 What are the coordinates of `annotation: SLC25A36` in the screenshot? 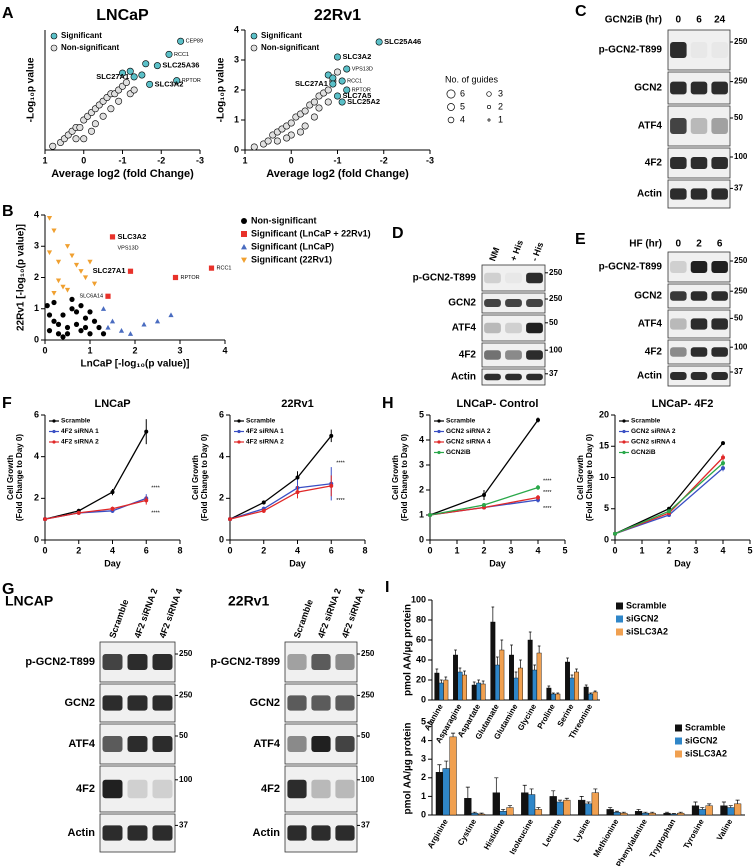 It's located at (180, 65).